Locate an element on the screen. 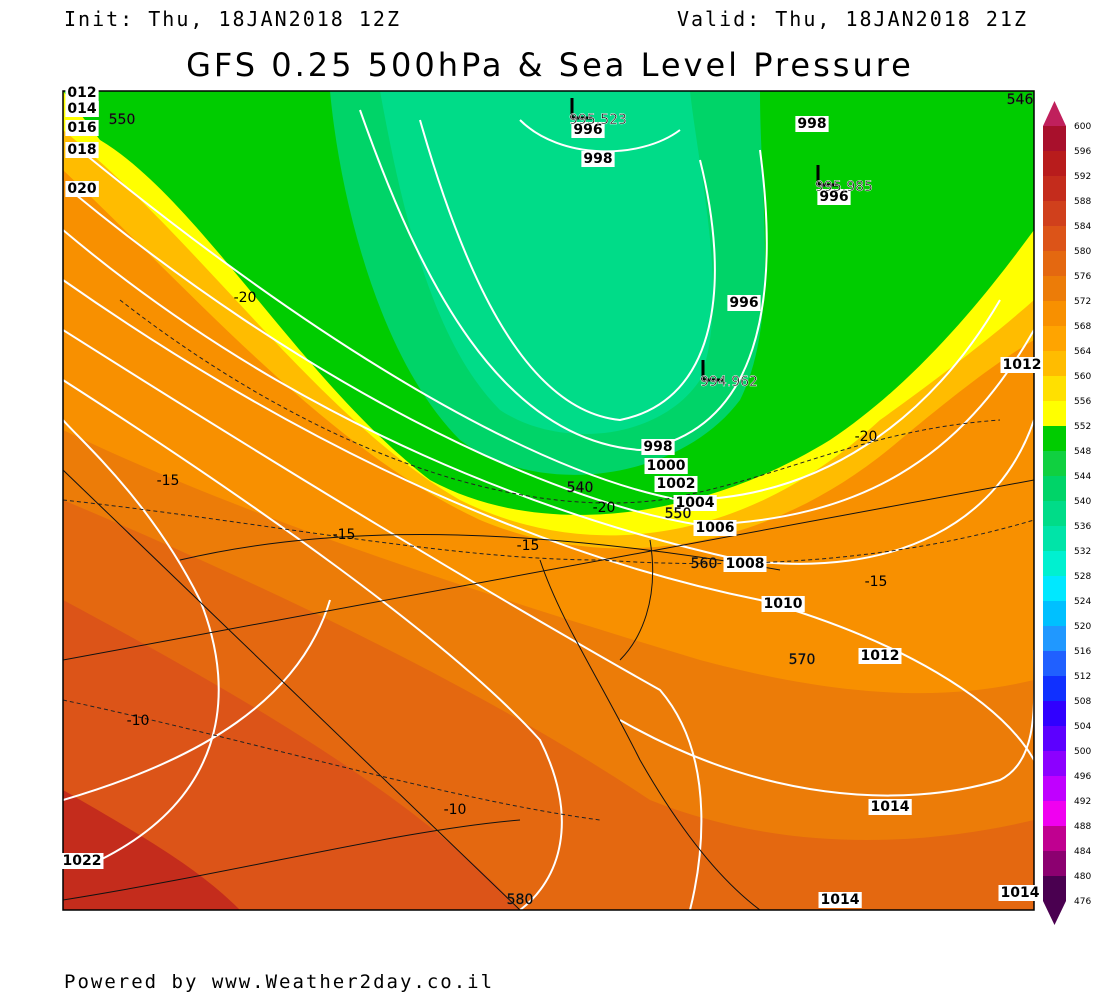 This screenshot has height=1000, width=1100. thickness-label: 570 is located at coordinates (802, 660).